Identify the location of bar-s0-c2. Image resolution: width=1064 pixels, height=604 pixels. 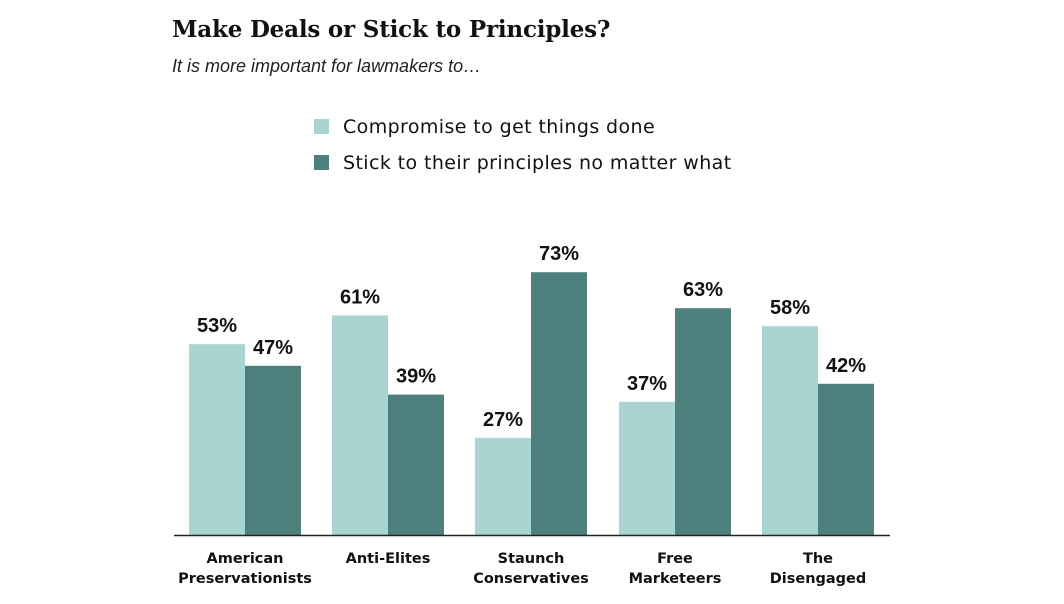
(503, 486).